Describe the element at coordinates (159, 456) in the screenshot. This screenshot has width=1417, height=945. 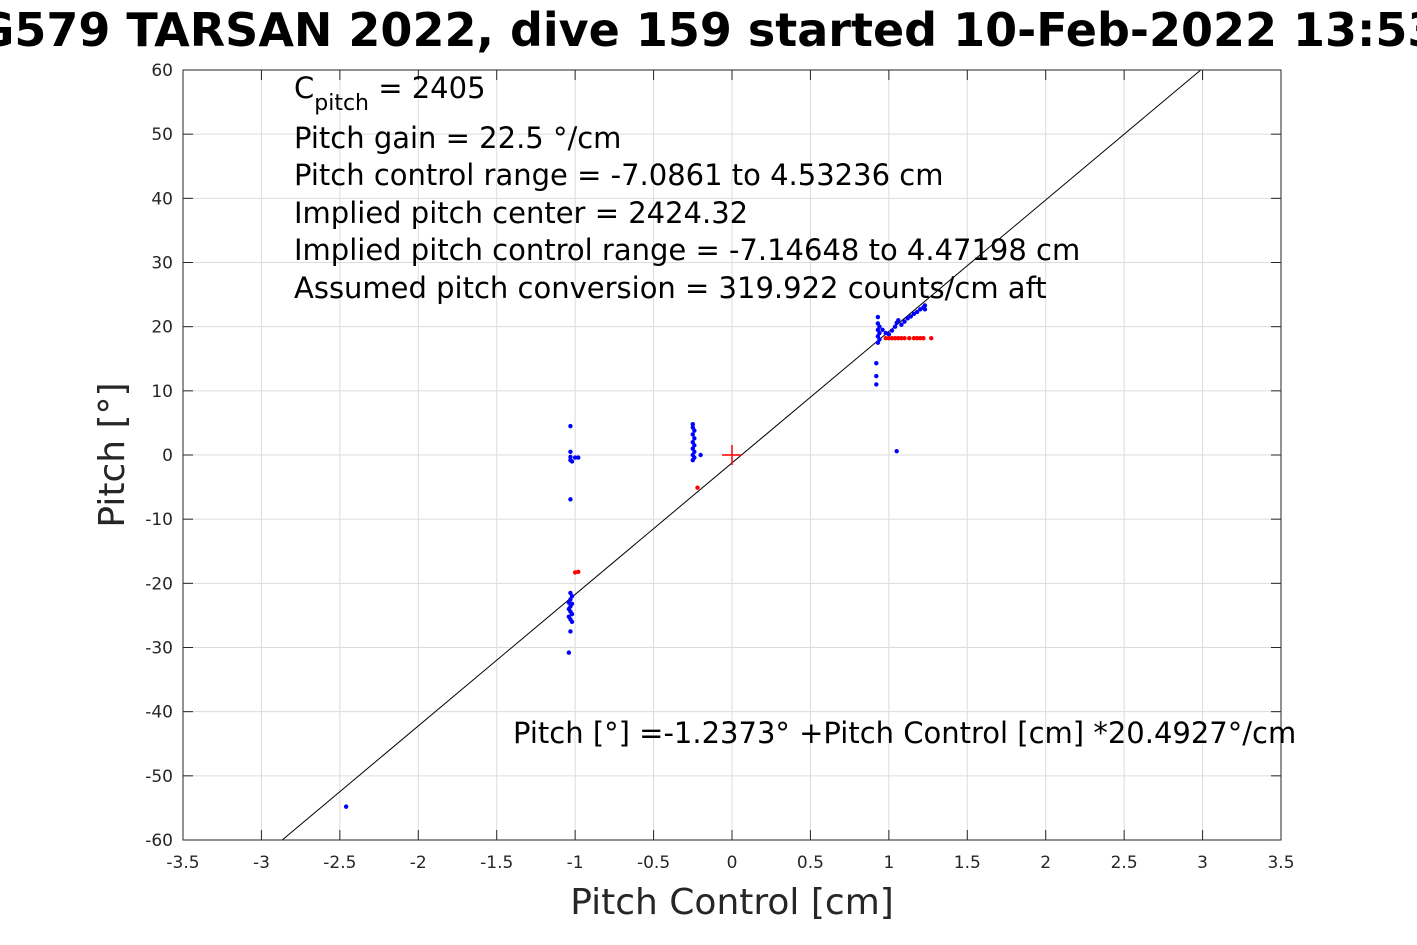
I see `y-tick-labels: -60 -50 -40 -30 -20 -10 0 10 20 30 40 50 60` at that location.